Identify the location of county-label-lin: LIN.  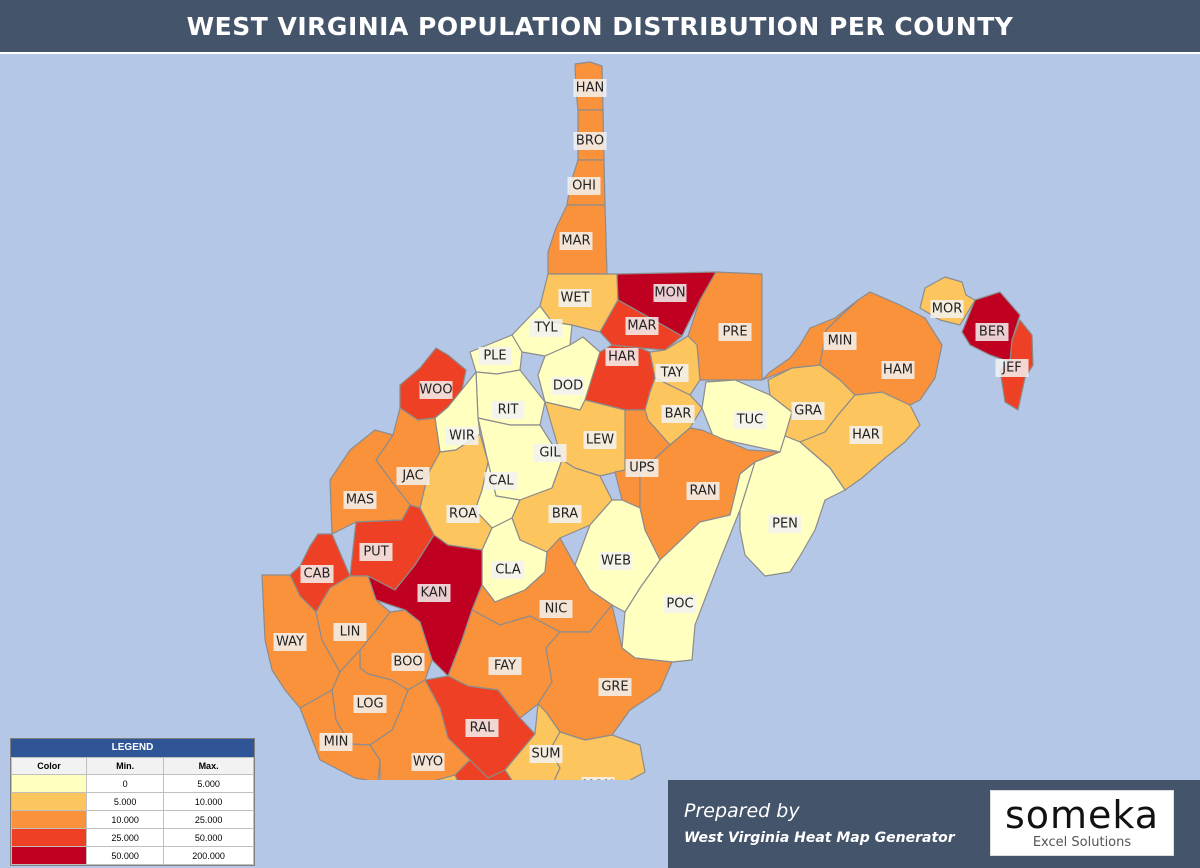
(350, 632).